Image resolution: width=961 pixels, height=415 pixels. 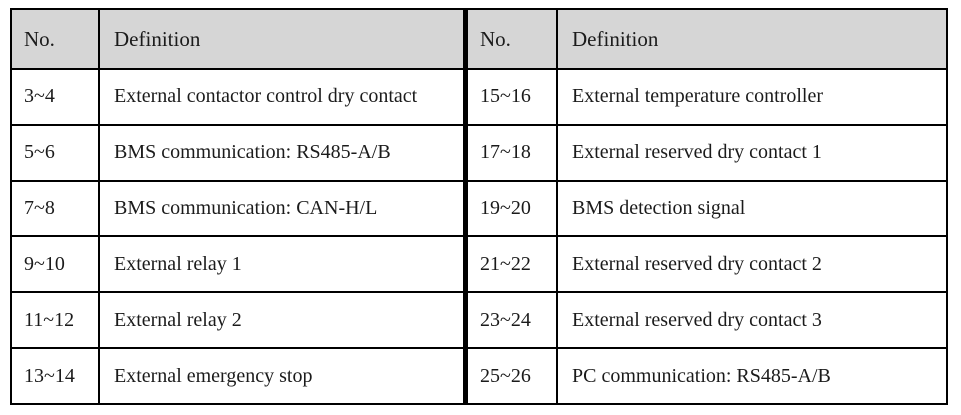 I want to click on cell-definition: External emergency stop, so click(x=281, y=376).